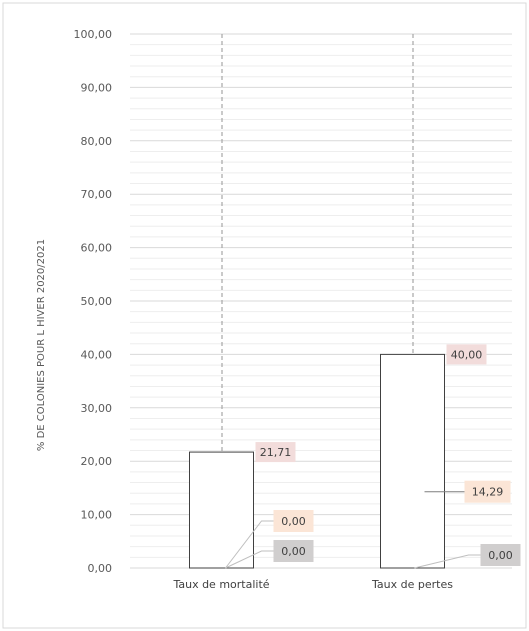 This screenshot has height=631, width=529. What do you see at coordinates (97, 301) in the screenshot?
I see `y-tick-label: 50,00` at bounding box center [97, 301].